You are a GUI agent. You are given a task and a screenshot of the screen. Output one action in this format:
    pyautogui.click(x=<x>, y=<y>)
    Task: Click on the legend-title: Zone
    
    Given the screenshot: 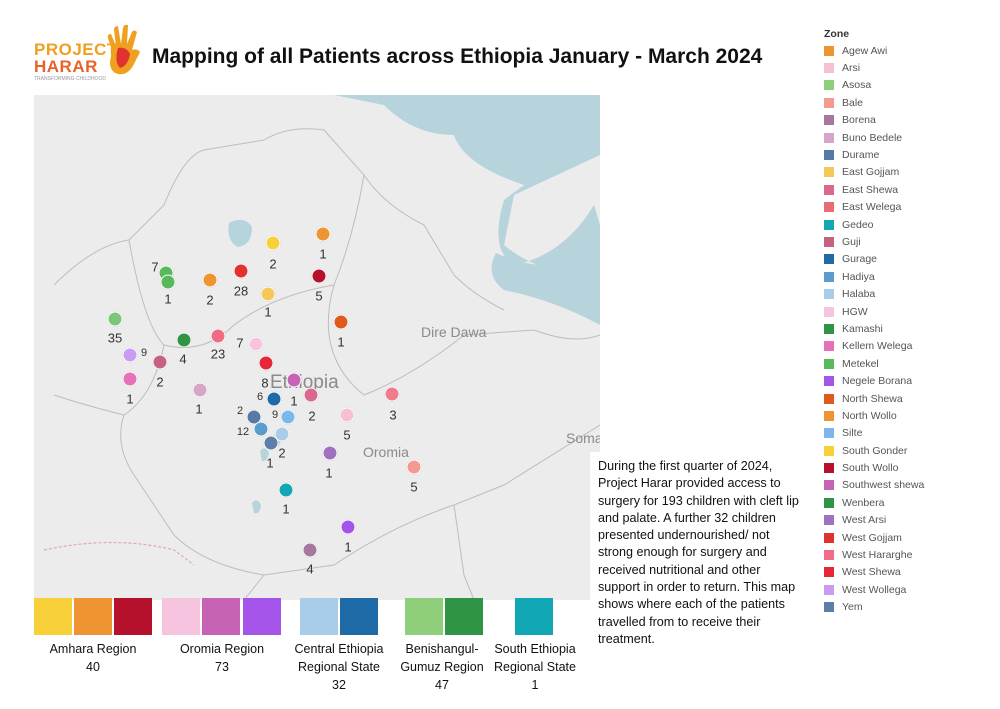 What is the action you would take?
    pyautogui.click(x=837, y=34)
    